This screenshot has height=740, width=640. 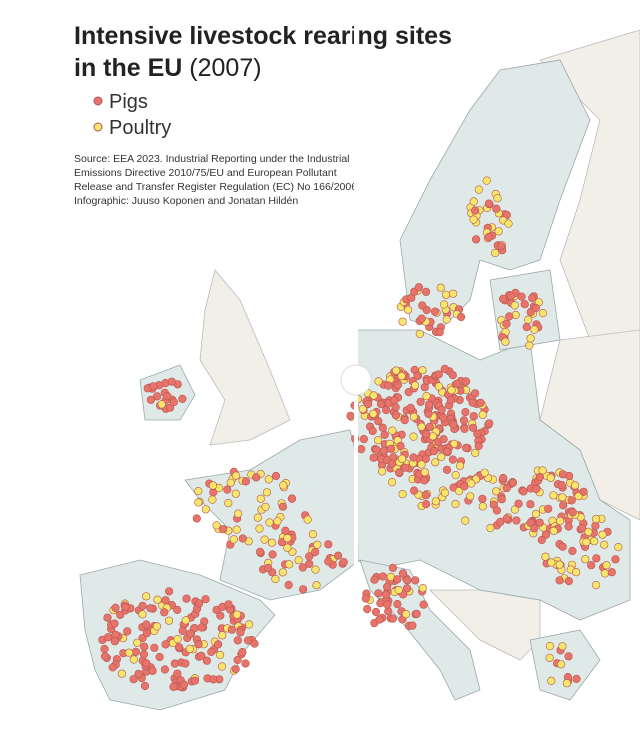 What do you see at coordinates (140, 128) in the screenshot?
I see `legend-label: Poultry` at bounding box center [140, 128].